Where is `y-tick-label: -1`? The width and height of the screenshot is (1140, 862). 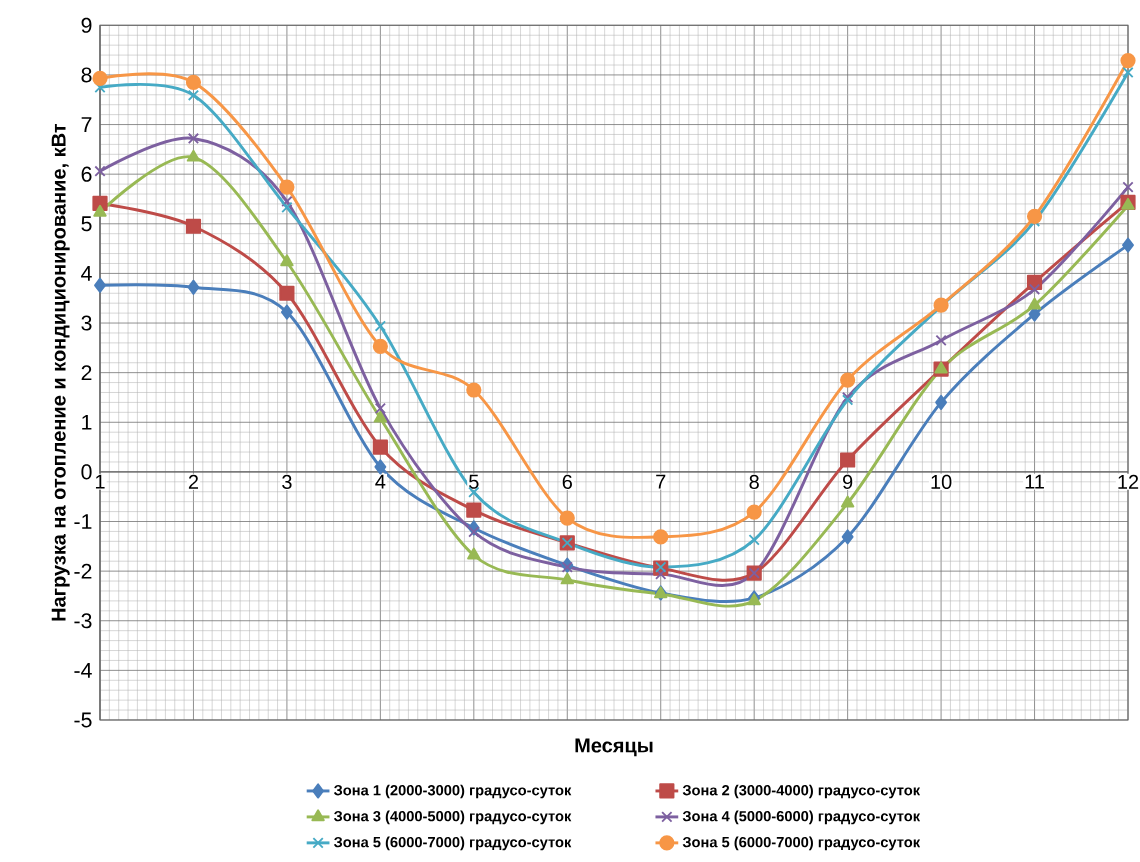 y-tick-label: -1 is located at coordinates (83, 521).